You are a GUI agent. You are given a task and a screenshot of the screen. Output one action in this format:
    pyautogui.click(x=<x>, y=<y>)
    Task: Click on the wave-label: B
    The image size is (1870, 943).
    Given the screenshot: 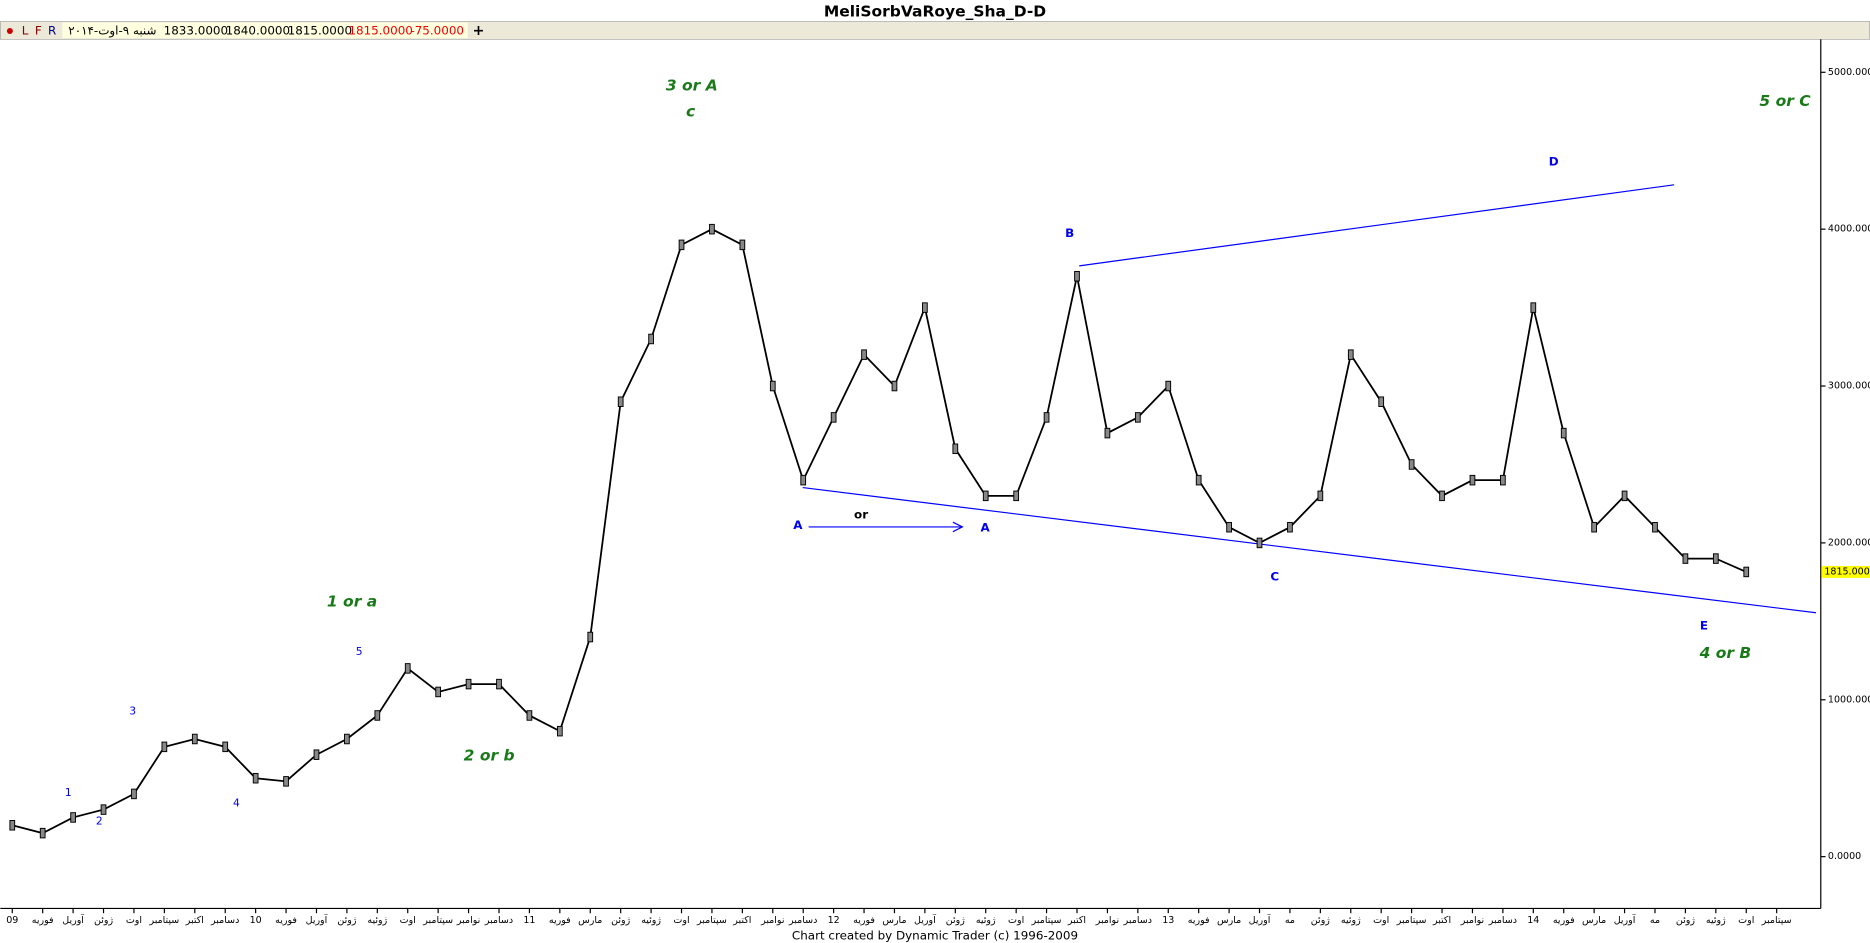 What is the action you would take?
    pyautogui.click(x=1069, y=233)
    